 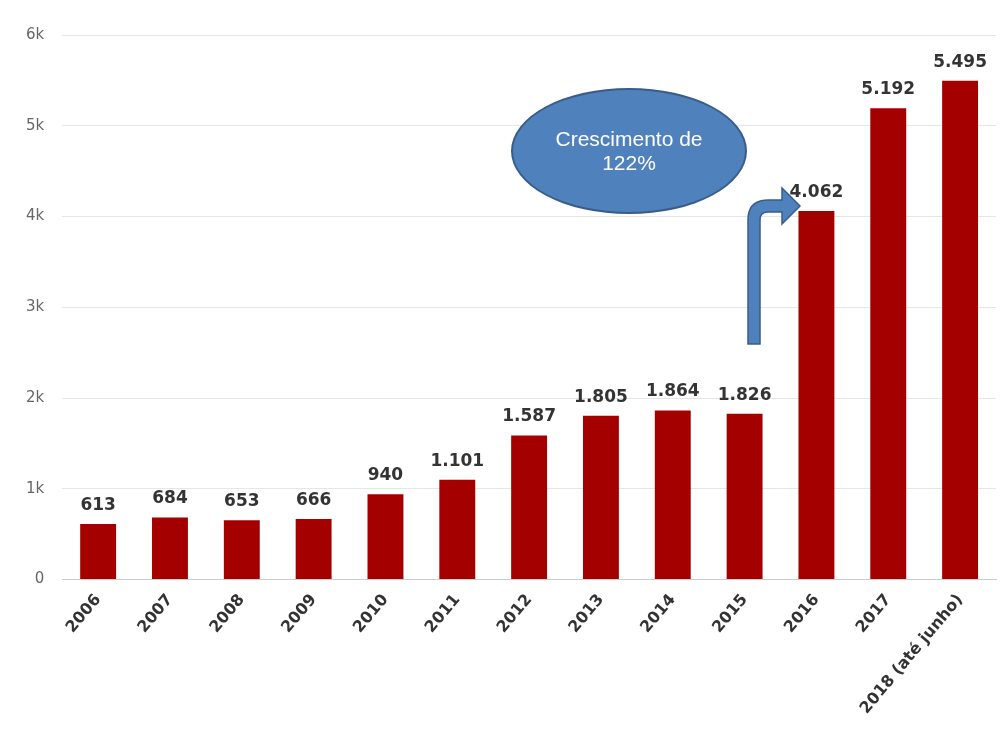 What do you see at coordinates (35, 124) in the screenshot?
I see `y-tick-label: 5k` at bounding box center [35, 124].